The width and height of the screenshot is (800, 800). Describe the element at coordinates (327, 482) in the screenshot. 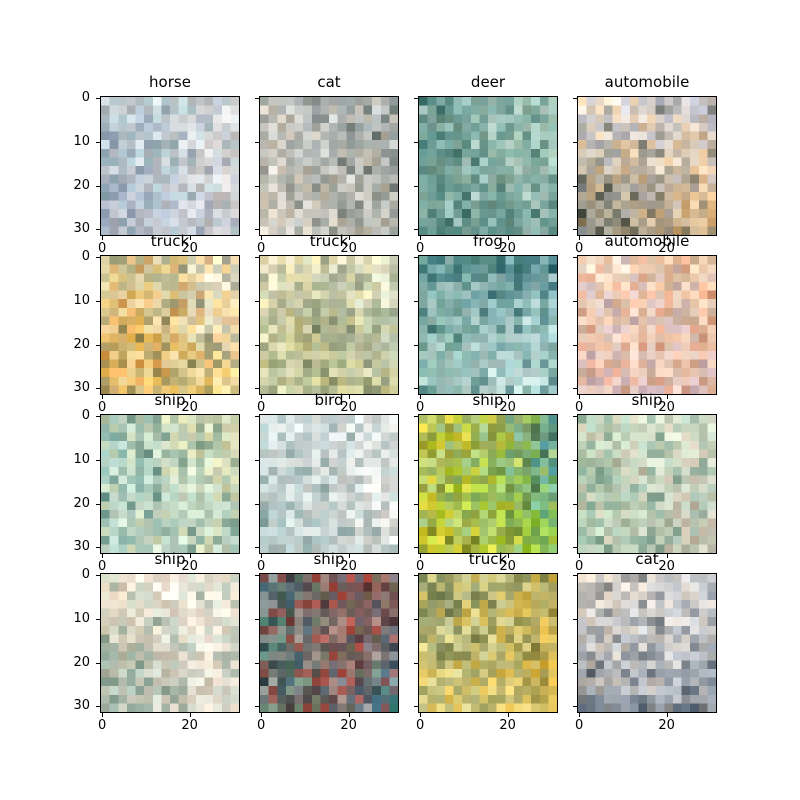

I see `panel-10: bird 0 20` at that location.